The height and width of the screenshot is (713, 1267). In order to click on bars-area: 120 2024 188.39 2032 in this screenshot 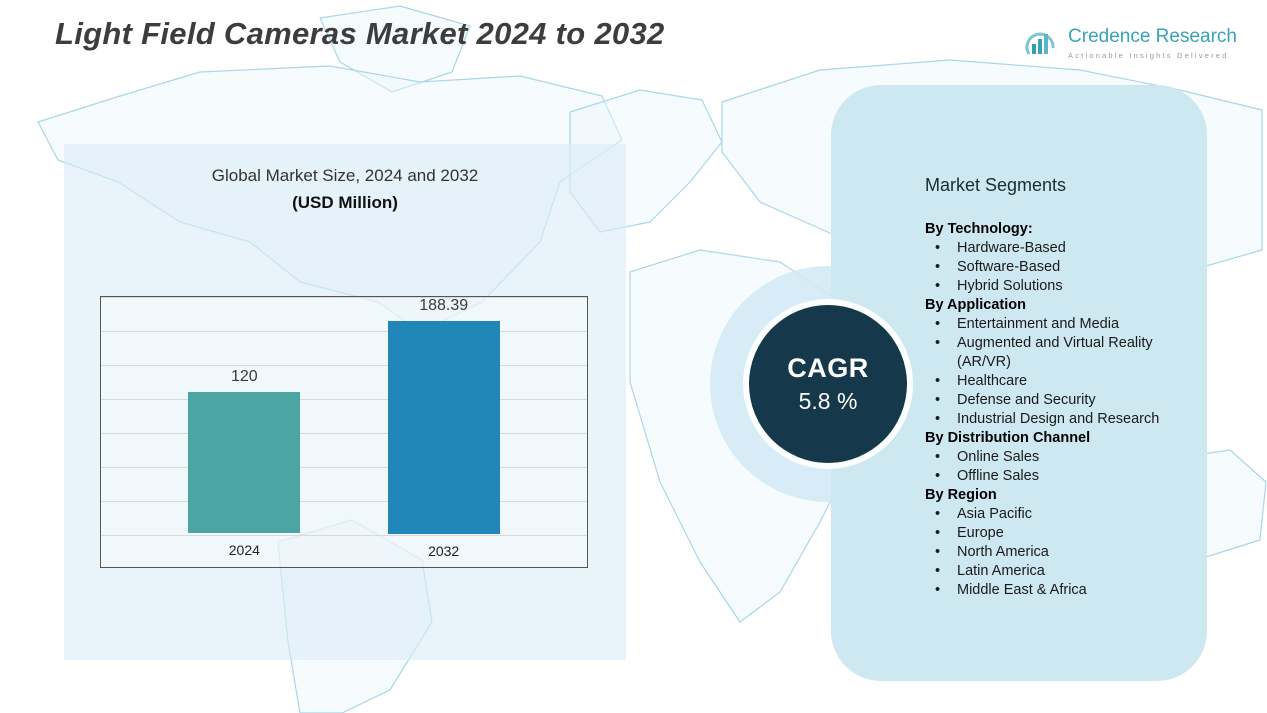, I will do `click(344, 432)`.